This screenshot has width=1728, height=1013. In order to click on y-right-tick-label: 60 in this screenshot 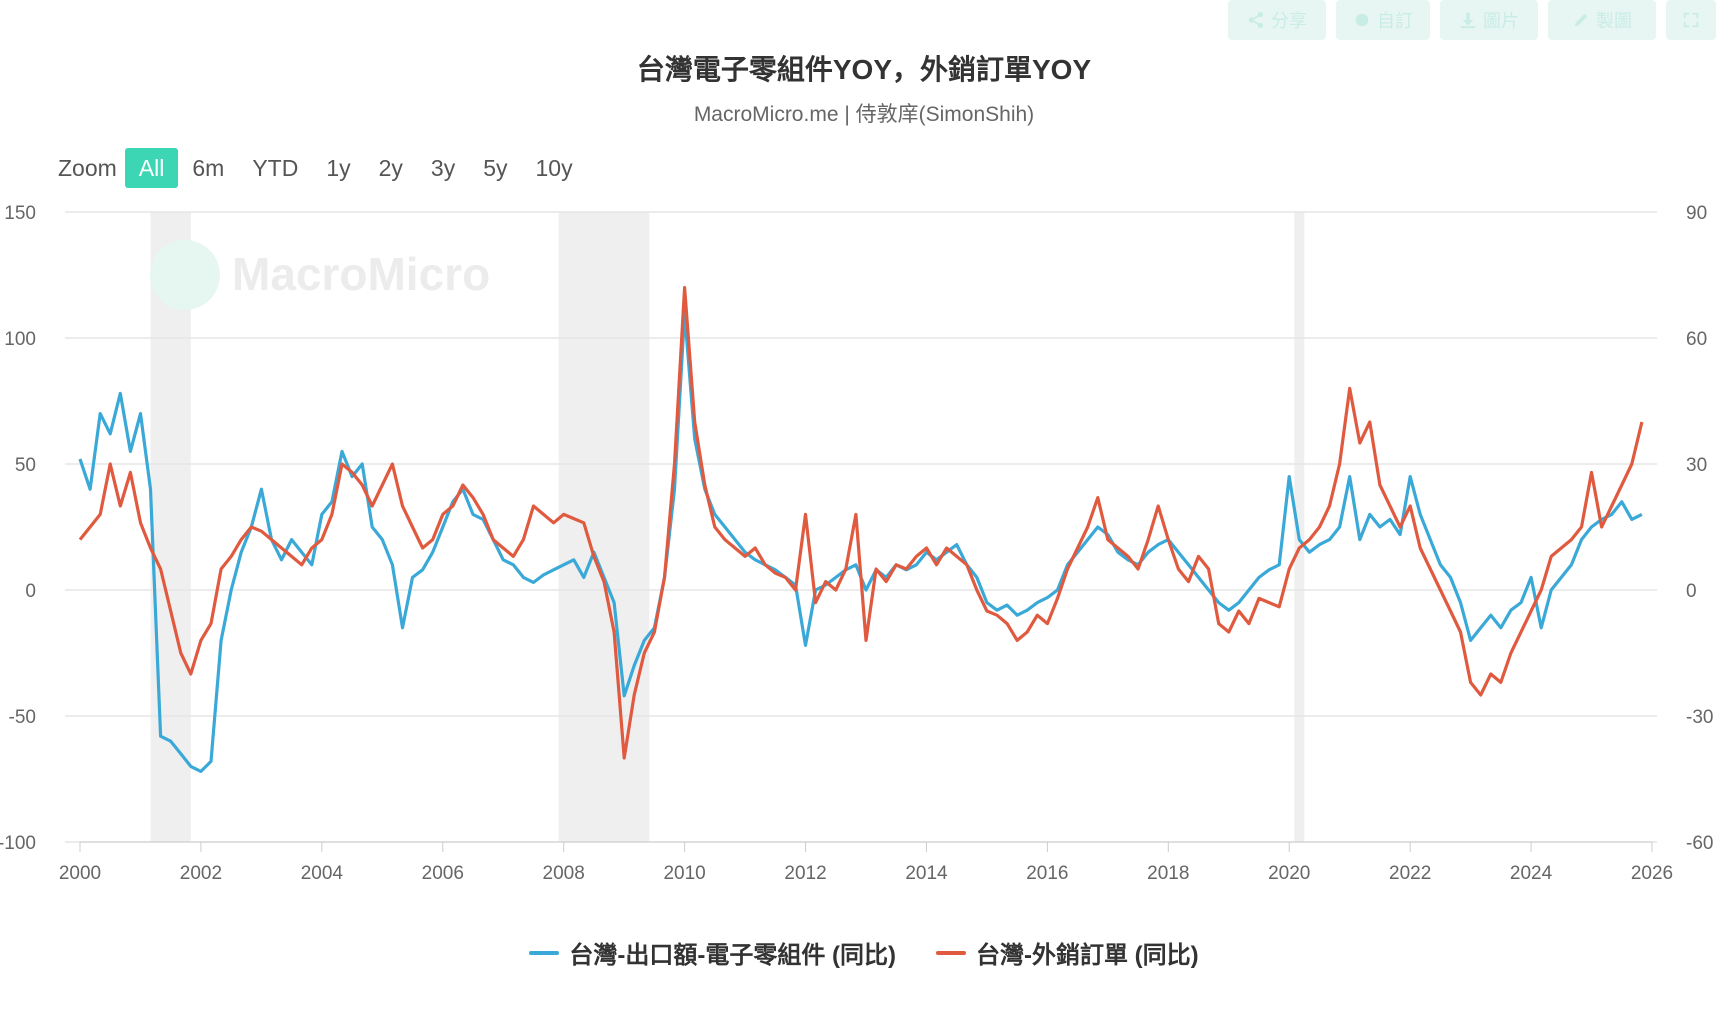, I will do `click(1696, 339)`.